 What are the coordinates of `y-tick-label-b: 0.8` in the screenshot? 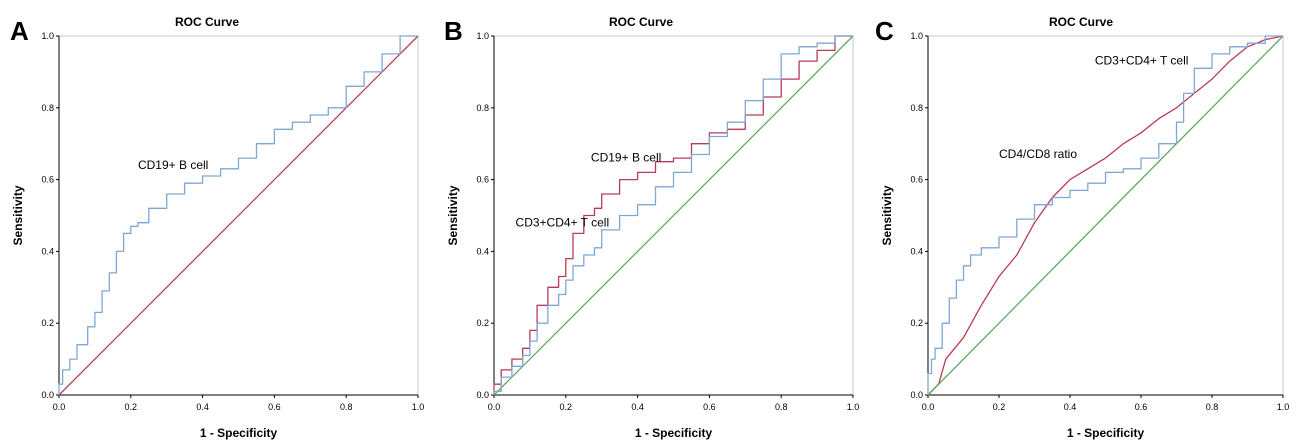 It's located at (482, 108).